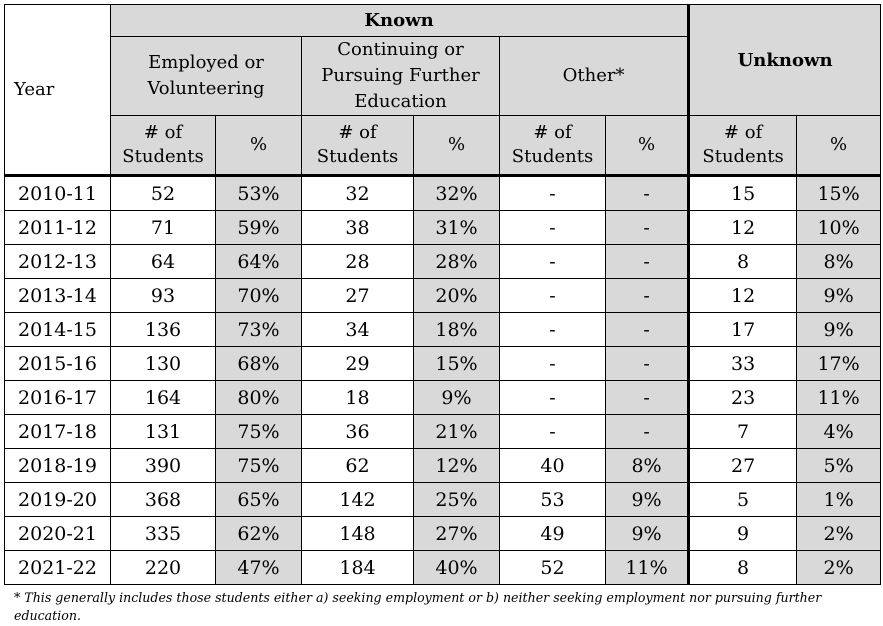 The height and width of the screenshot is (626, 883). Describe the element at coordinates (357, 431) in the screenshot. I see `continuing-count-cell: 36` at that location.